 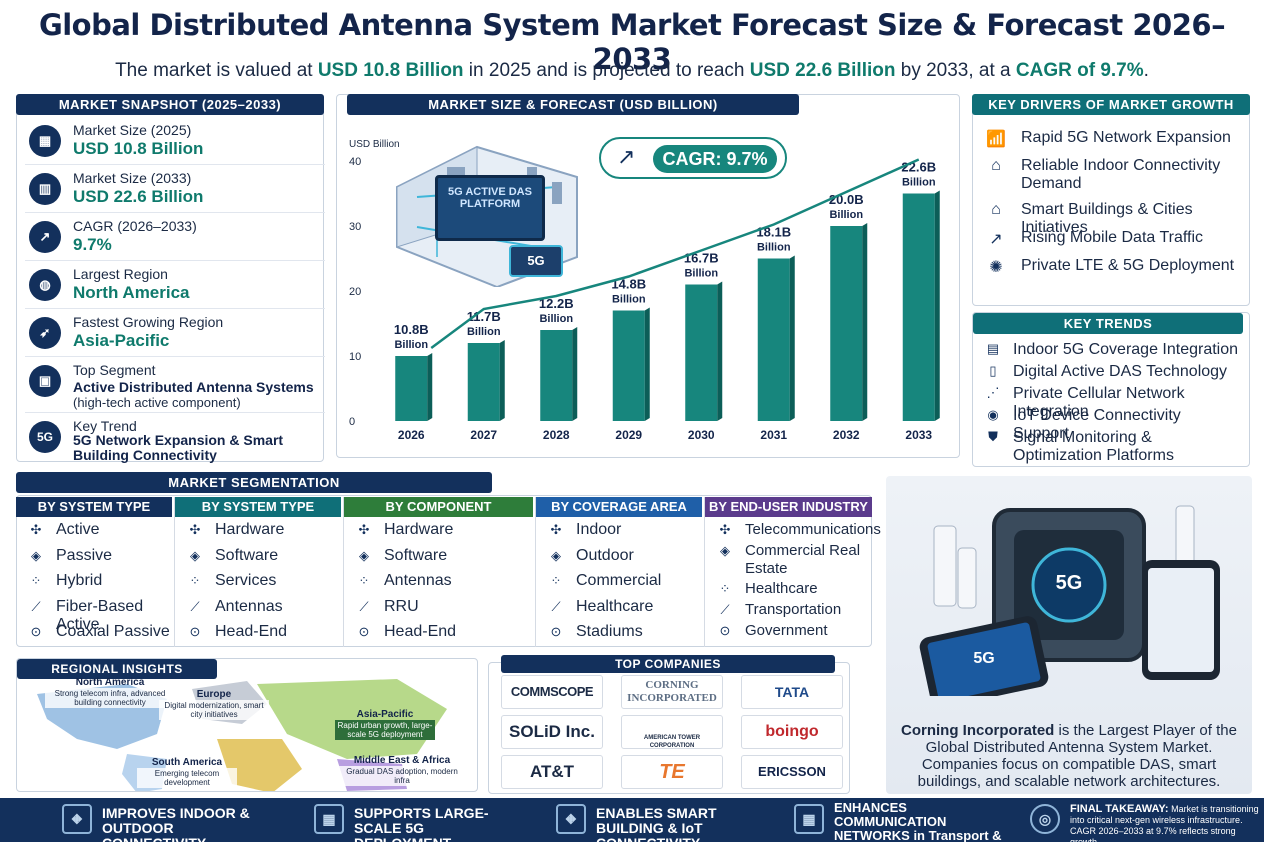 What do you see at coordinates (247, 555) in the screenshot?
I see `segmentation-item-label: Software` at bounding box center [247, 555].